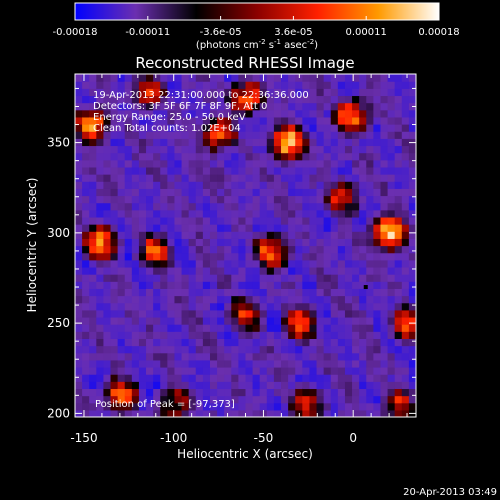 The width and height of the screenshot is (500, 500). Describe the element at coordinates (450, 492) in the screenshot. I see `footer-timestamp: 20-Apr-2013 03:49` at that location.